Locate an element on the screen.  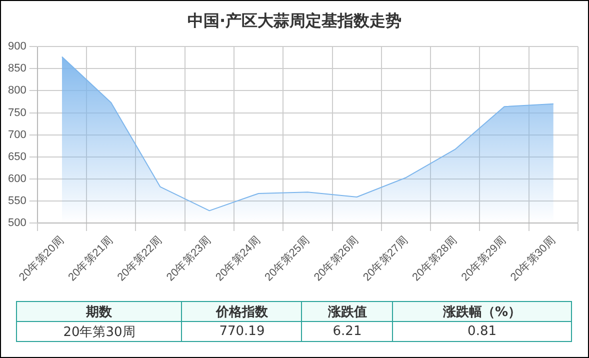
text: 价格指数 is located at coordinates (242, 312).